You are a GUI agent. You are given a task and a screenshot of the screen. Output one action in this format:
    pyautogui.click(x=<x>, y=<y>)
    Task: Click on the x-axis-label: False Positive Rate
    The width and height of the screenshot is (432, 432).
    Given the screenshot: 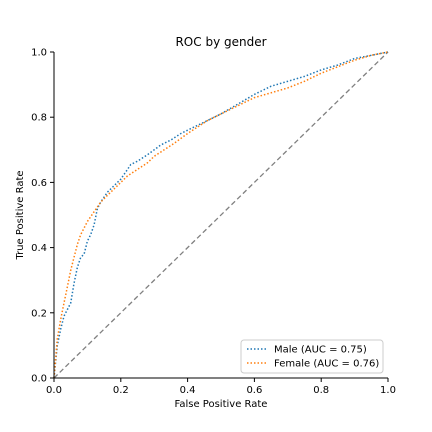 What is the action you would take?
    pyautogui.click(x=221, y=404)
    